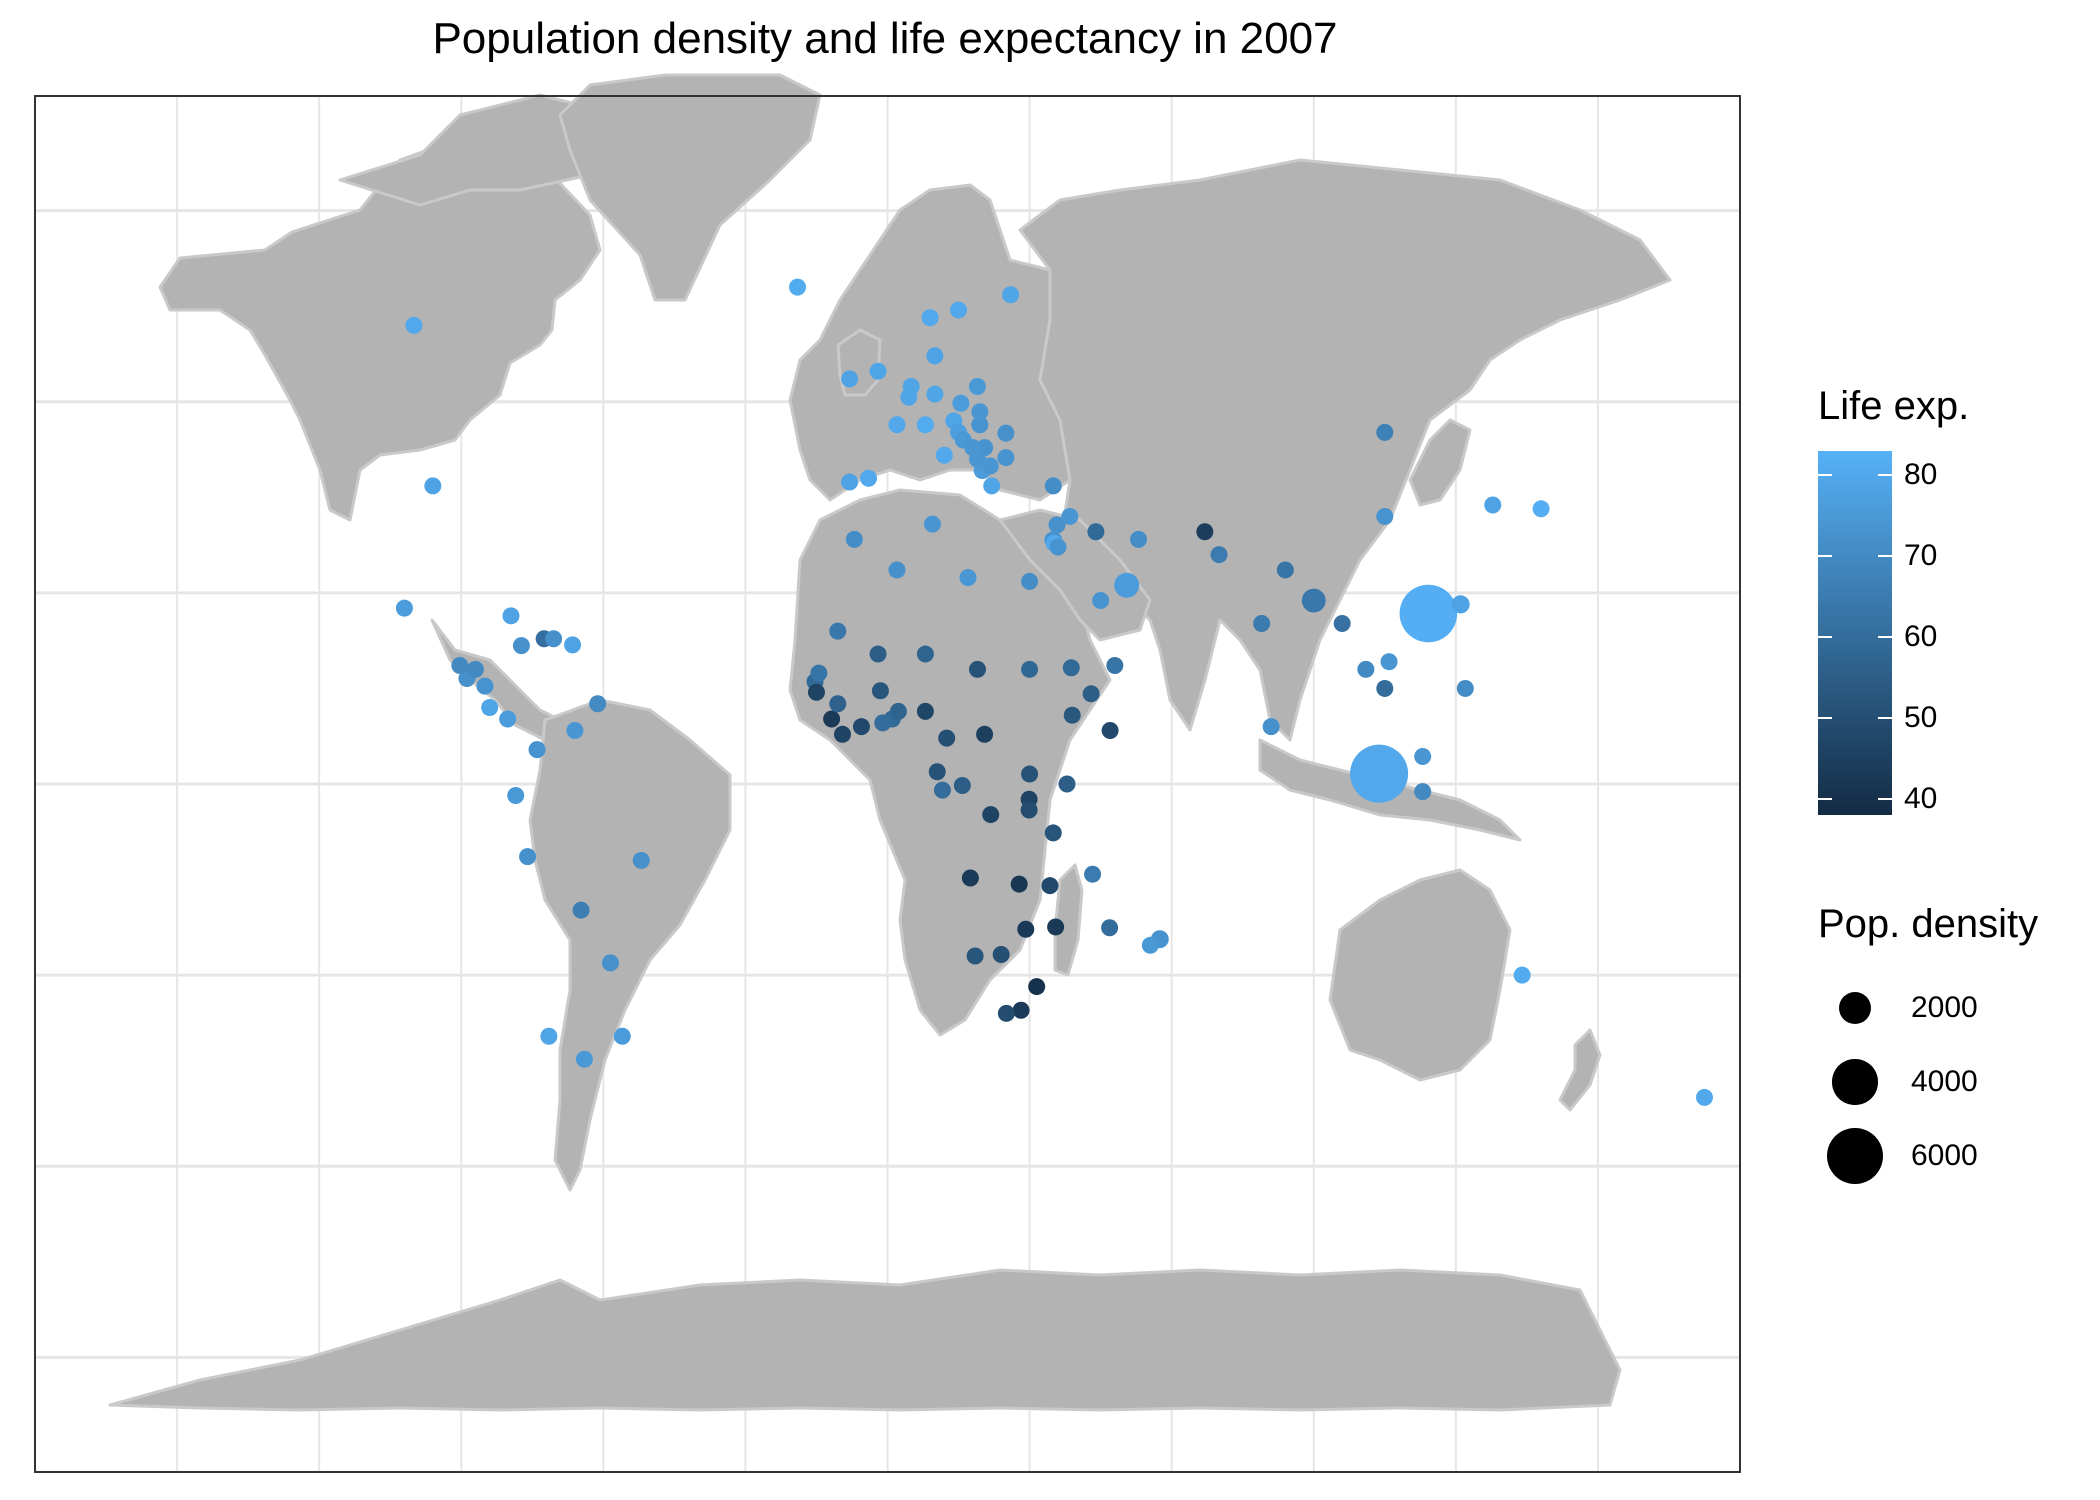 This screenshot has width=2100, height=1500. I want to click on landmass-antarctica, so click(865, 1340).